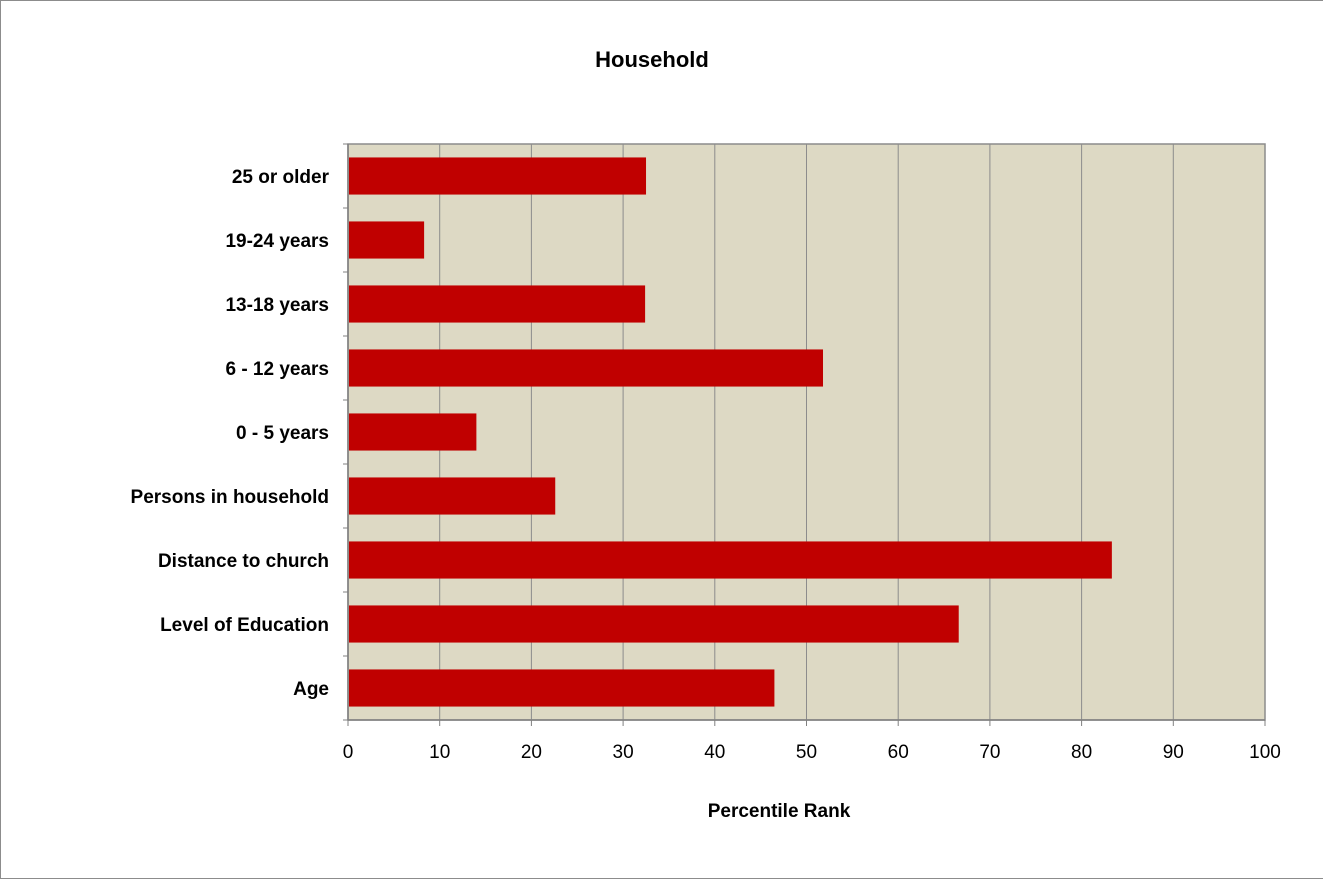 Image resolution: width=1324 pixels, height=880 pixels. I want to click on category-label-6: Distance to church, so click(243, 561).